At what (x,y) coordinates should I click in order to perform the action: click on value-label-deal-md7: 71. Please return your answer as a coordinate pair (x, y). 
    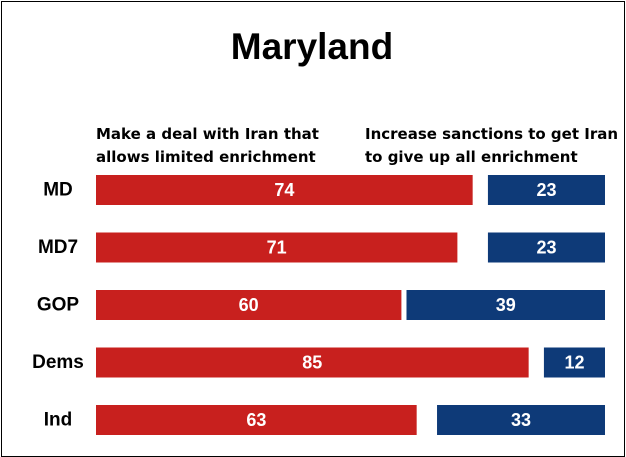
    Looking at the image, I should click on (277, 248).